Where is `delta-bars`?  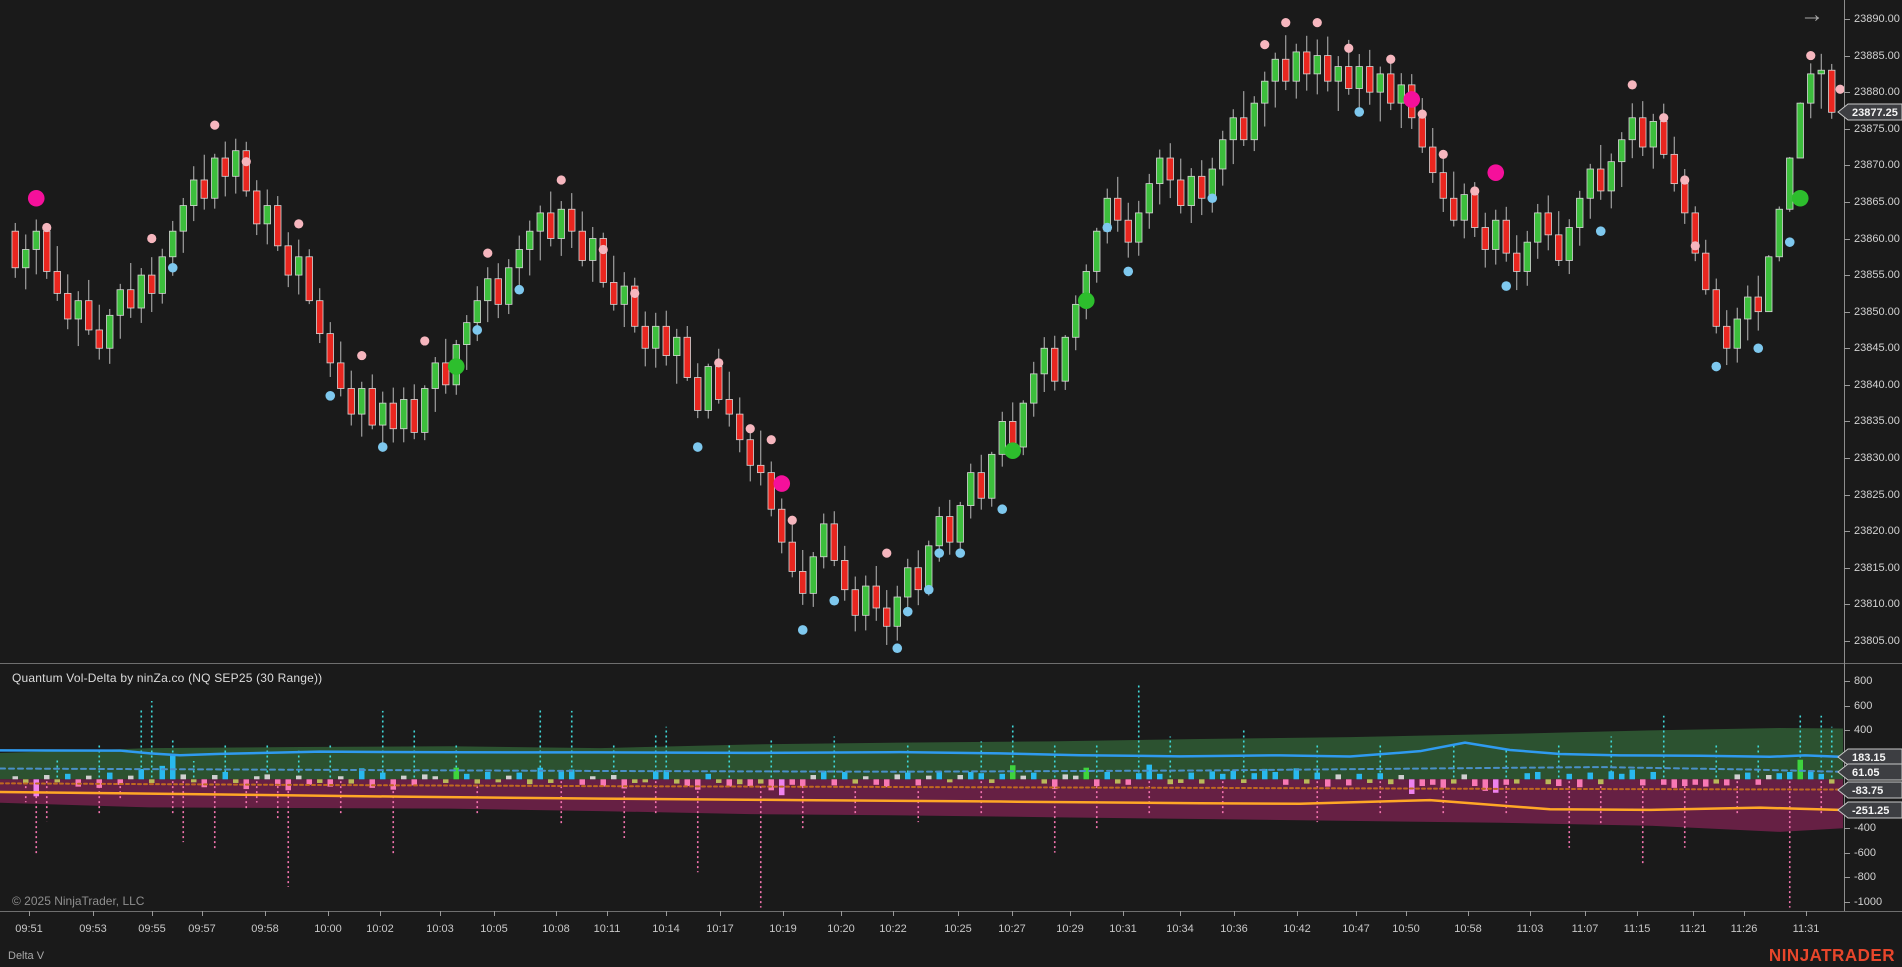 delta-bars is located at coordinates (923, 776).